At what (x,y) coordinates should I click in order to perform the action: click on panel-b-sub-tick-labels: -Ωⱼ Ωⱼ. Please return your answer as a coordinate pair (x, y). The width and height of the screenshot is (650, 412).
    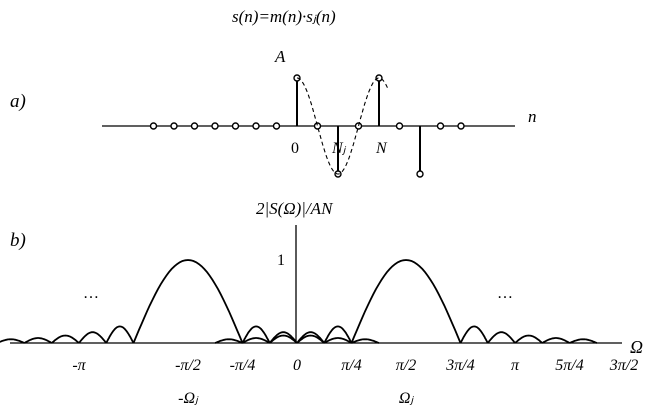
    Looking at the image, I should click on (296, 398).